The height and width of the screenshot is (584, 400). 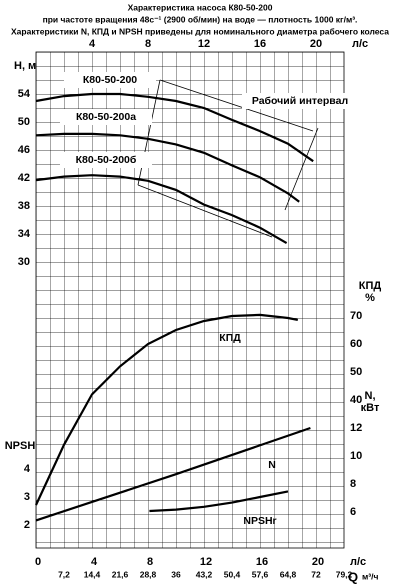 I want to click on y3-tick-label: 10, so click(x=356, y=456).